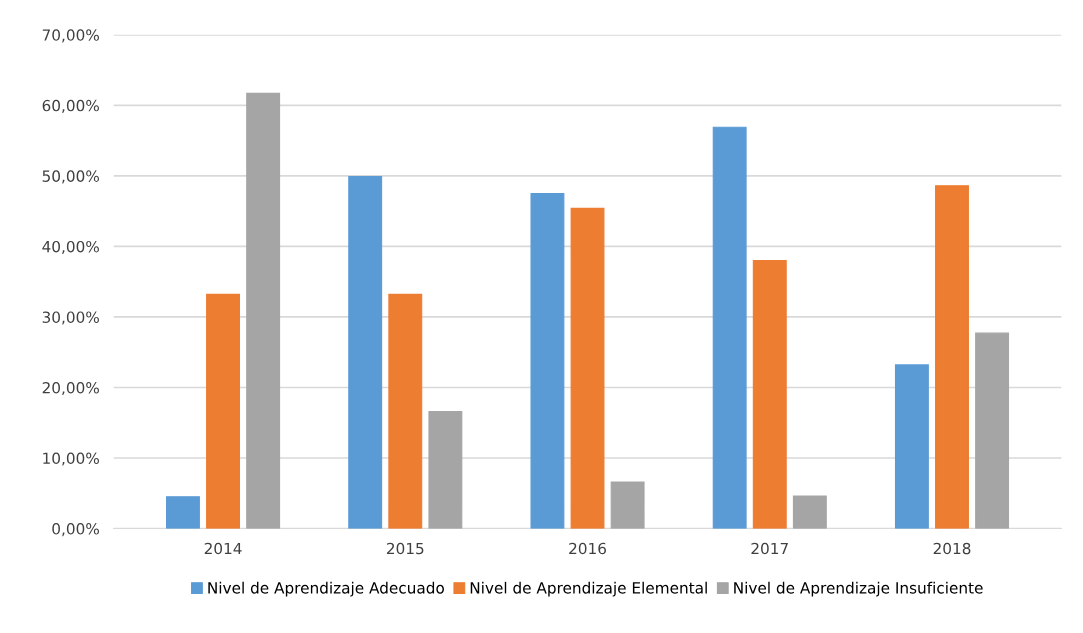 This screenshot has width=1083, height=633. Describe the element at coordinates (70, 247) in the screenshot. I see `y-tick-label: 40,00%` at that location.